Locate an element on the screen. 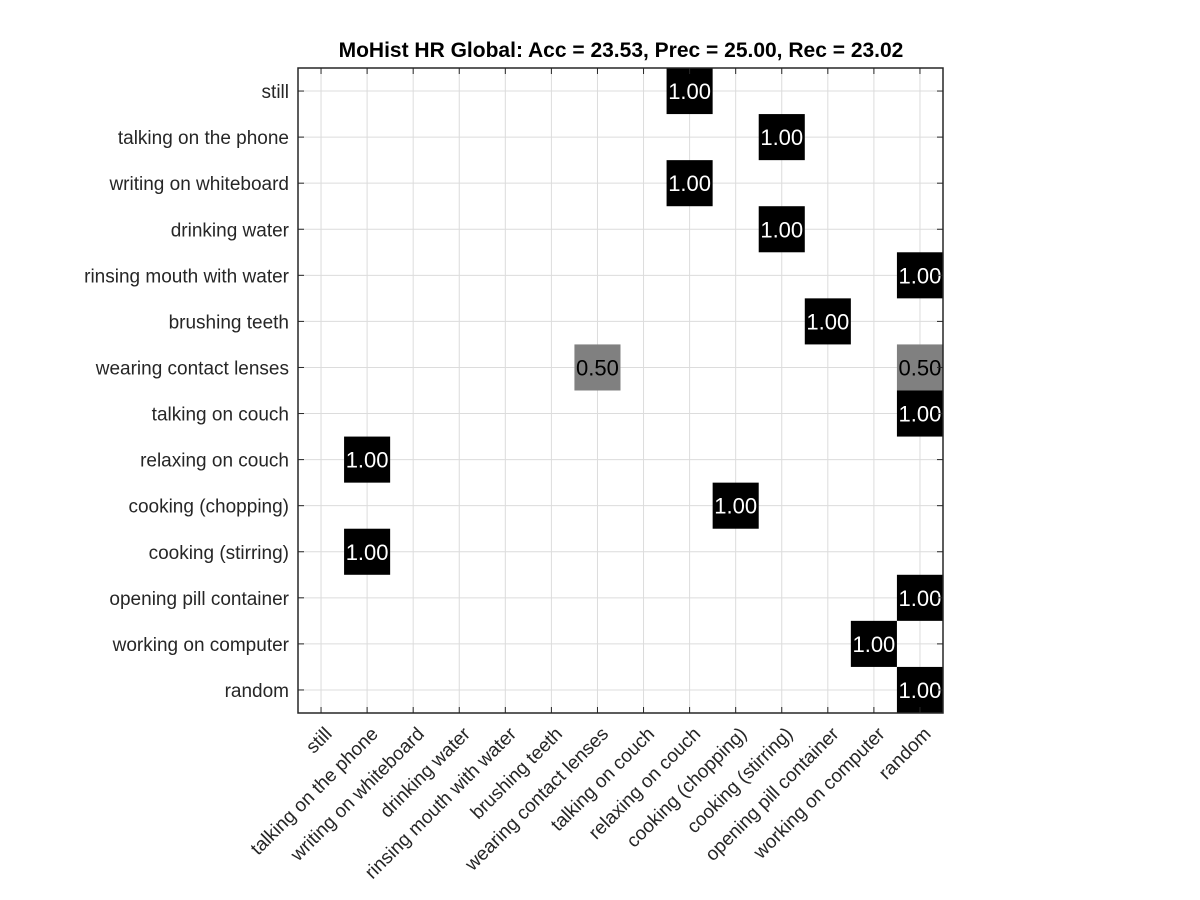 Image resolution: width=1200 pixels, height=900 pixels. y-tick-label: cooking (chopping) is located at coordinates (208, 507).